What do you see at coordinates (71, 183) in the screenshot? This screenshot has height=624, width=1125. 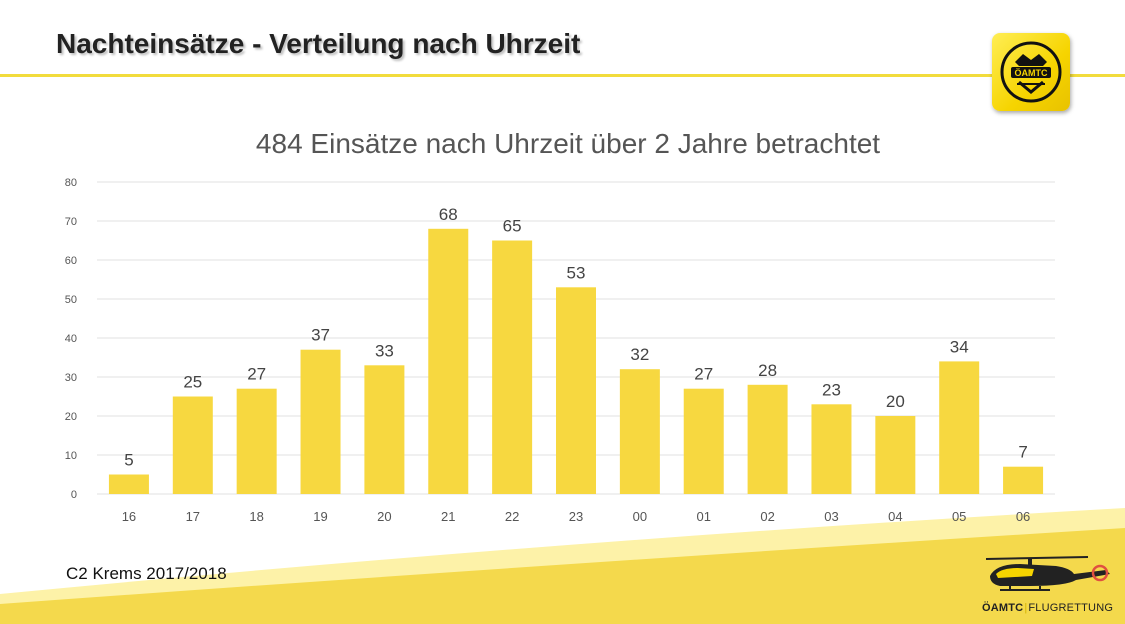 I see `y-tick-label: 80` at bounding box center [71, 183].